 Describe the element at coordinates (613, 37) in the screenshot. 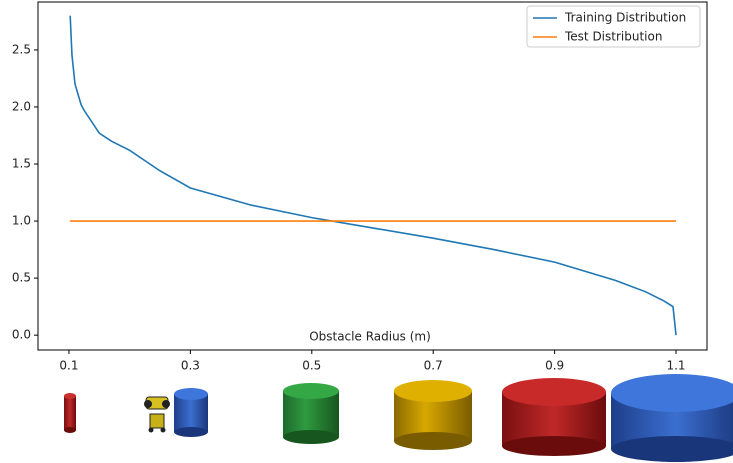

I see `legend-label: Test Distribution` at that location.